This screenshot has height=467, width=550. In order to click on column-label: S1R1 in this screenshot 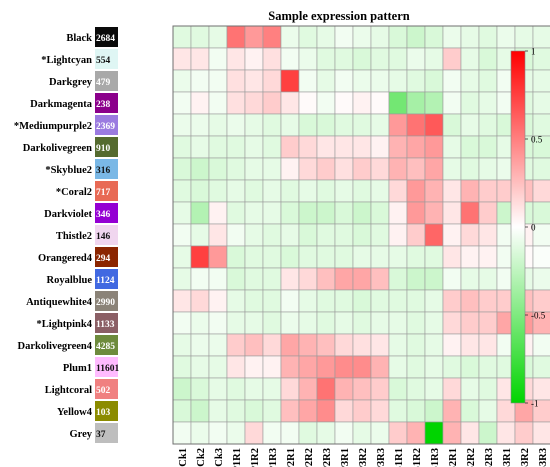, I will do `click(399, 457)`.